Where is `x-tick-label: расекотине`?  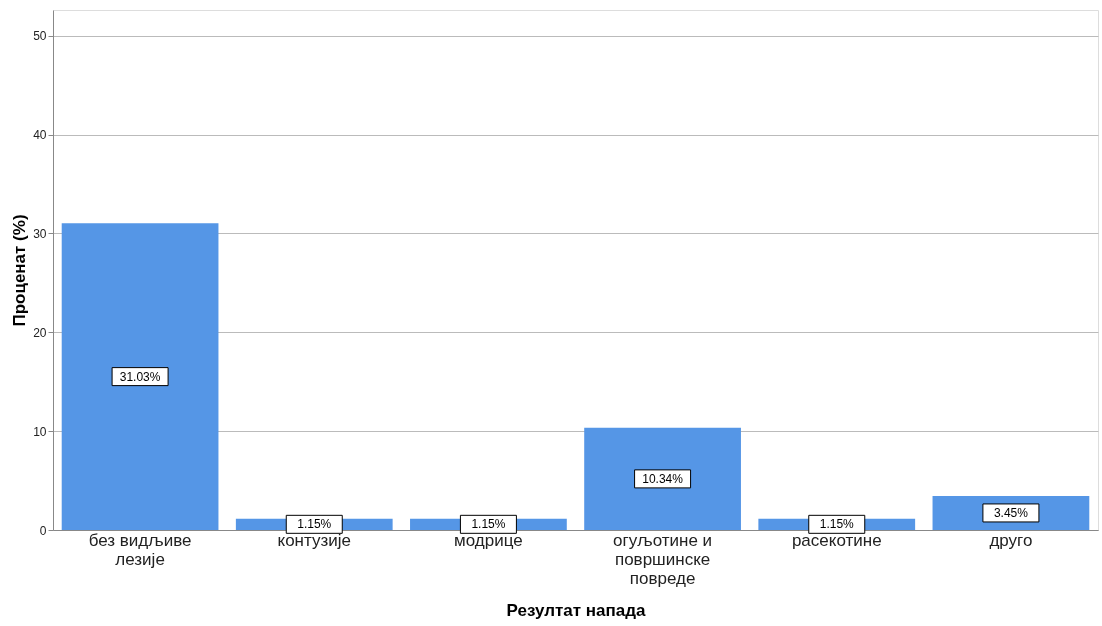 x-tick-label: расекотине is located at coordinates (836, 540).